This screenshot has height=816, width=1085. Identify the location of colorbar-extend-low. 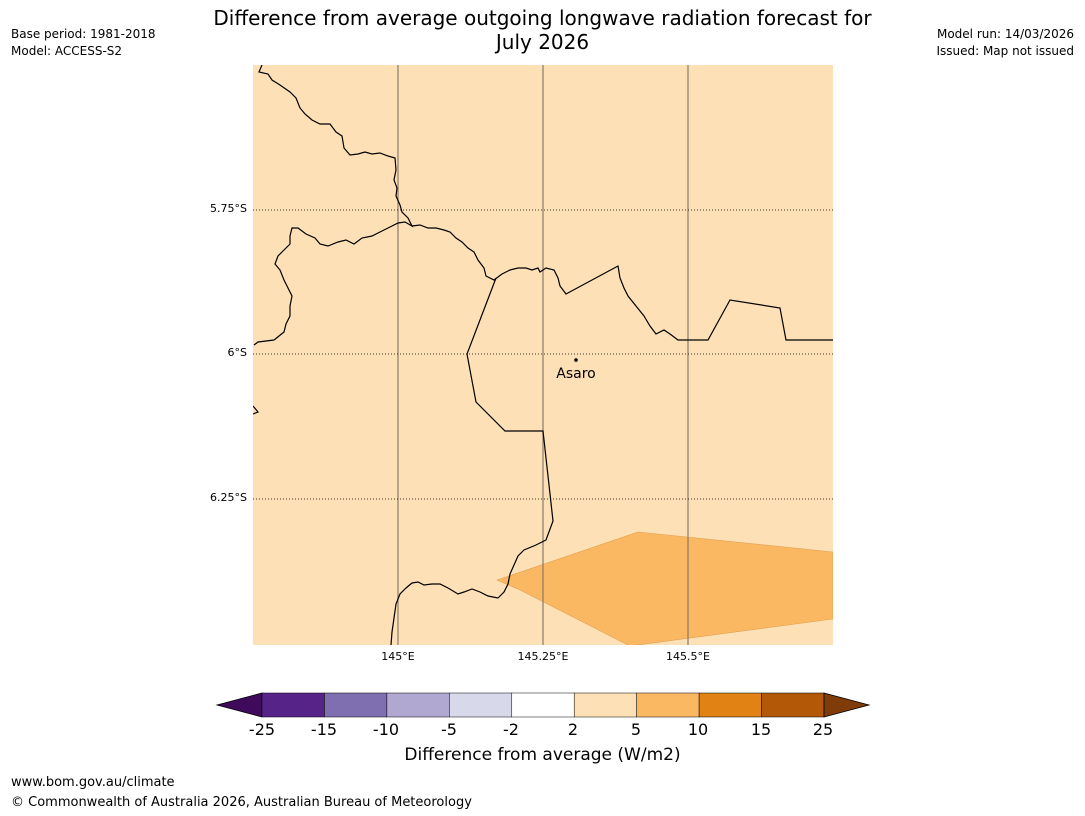
(239, 705).